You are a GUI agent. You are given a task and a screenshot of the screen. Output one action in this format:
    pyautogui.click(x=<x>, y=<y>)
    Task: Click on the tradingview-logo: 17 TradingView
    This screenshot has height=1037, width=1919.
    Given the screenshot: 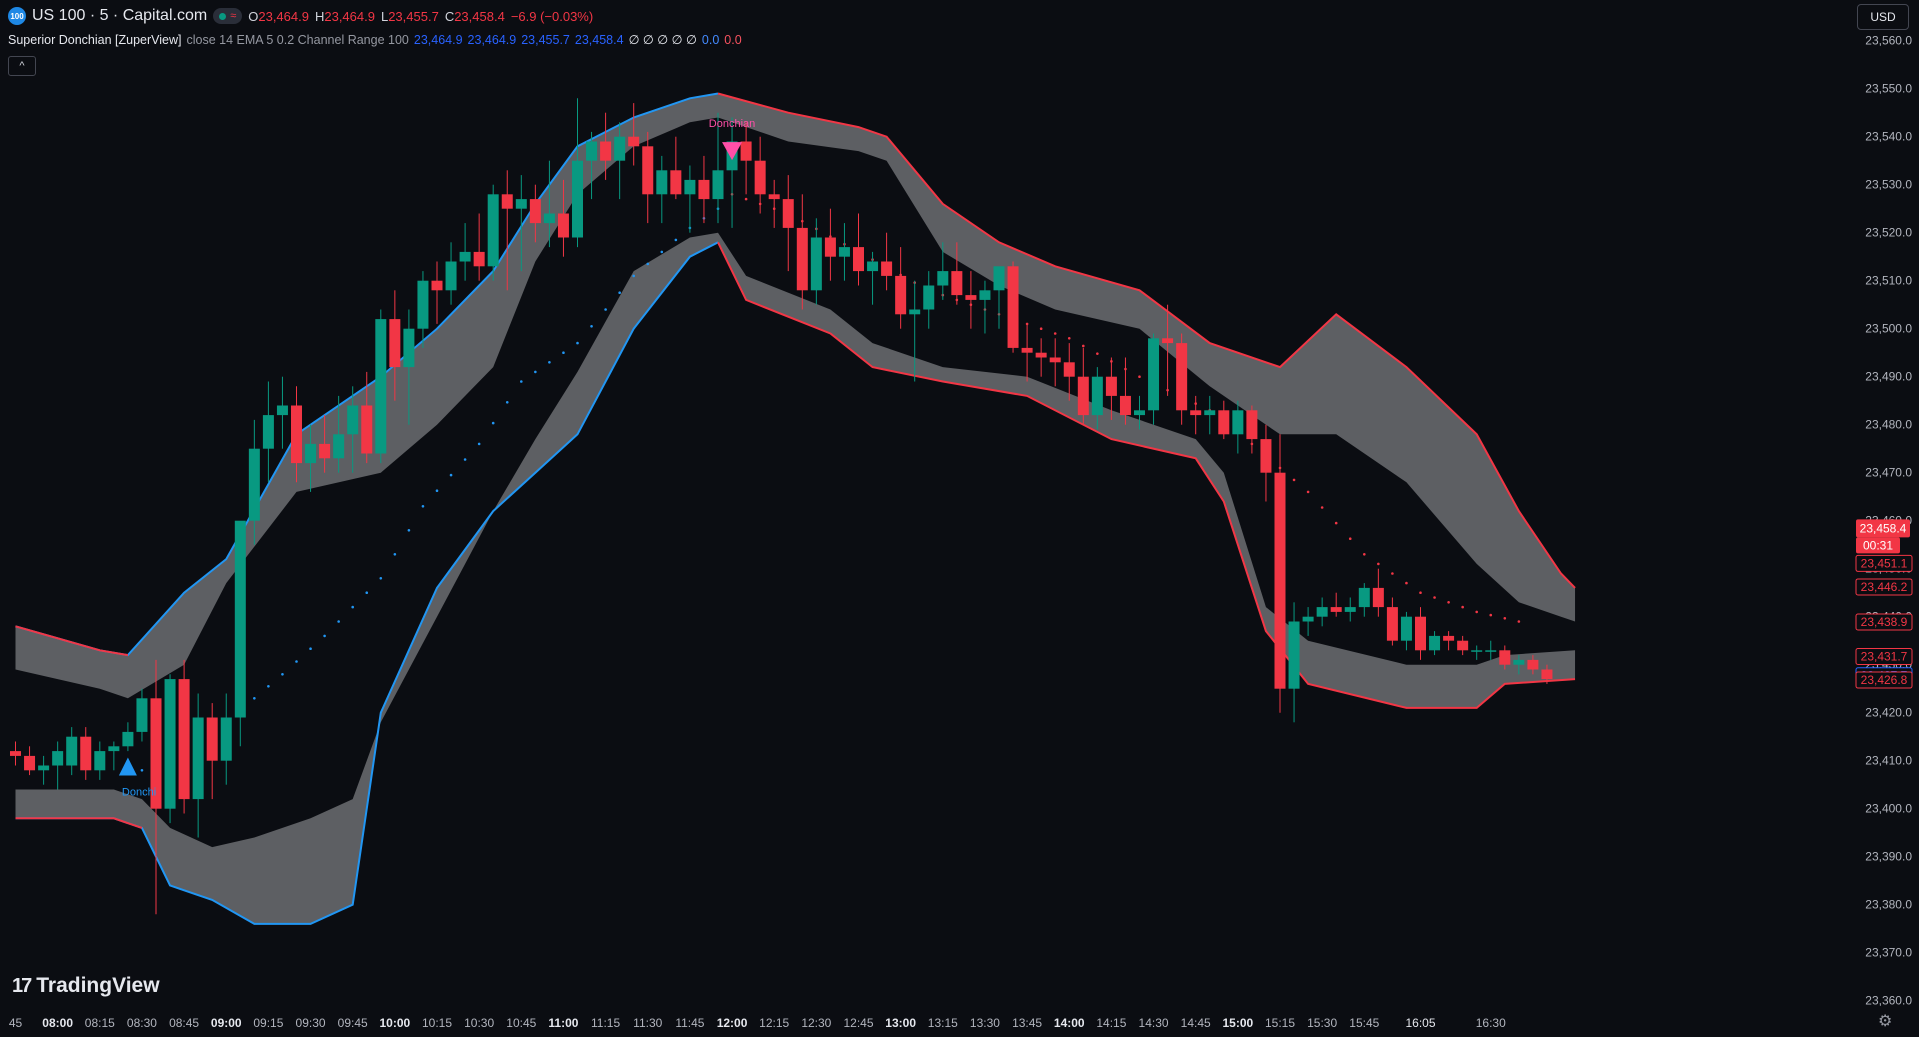 What is the action you would take?
    pyautogui.click(x=86, y=986)
    